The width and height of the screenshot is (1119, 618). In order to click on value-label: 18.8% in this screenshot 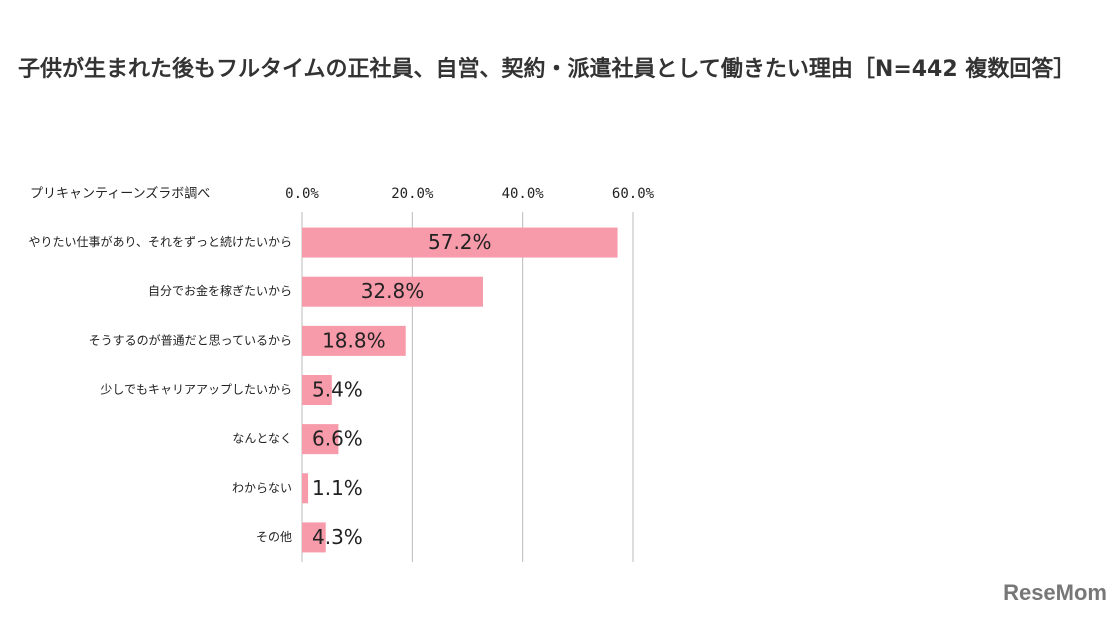, I will do `click(354, 340)`.